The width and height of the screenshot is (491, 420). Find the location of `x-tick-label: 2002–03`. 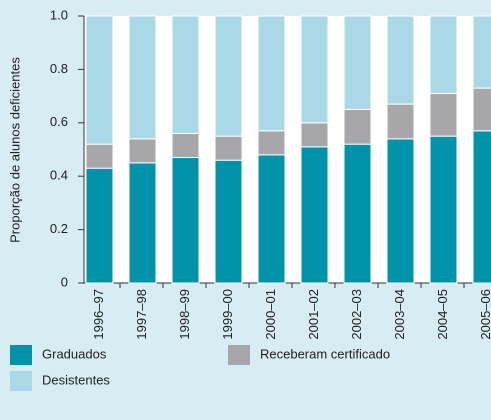

x-tick-label: 2002–03 is located at coordinates (356, 314).